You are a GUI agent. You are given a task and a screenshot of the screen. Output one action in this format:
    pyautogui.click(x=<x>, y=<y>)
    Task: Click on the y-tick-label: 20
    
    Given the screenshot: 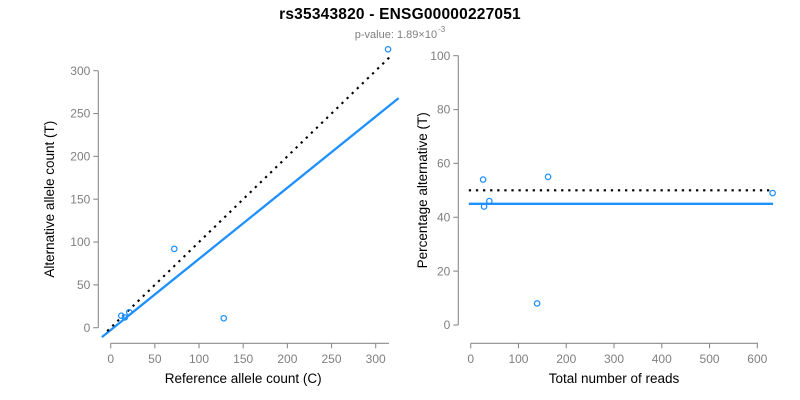 What is the action you would take?
    pyautogui.click(x=444, y=271)
    